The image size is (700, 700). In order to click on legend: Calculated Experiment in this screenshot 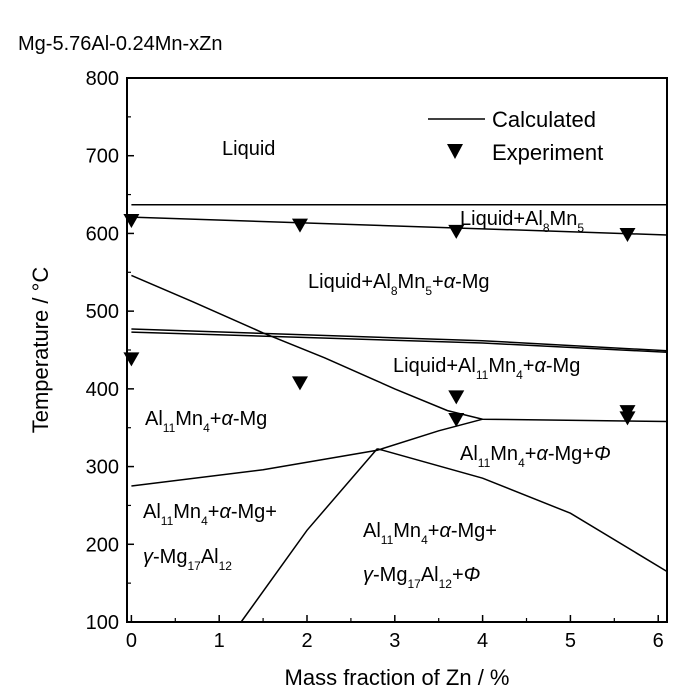, I will do `click(515, 136)`.